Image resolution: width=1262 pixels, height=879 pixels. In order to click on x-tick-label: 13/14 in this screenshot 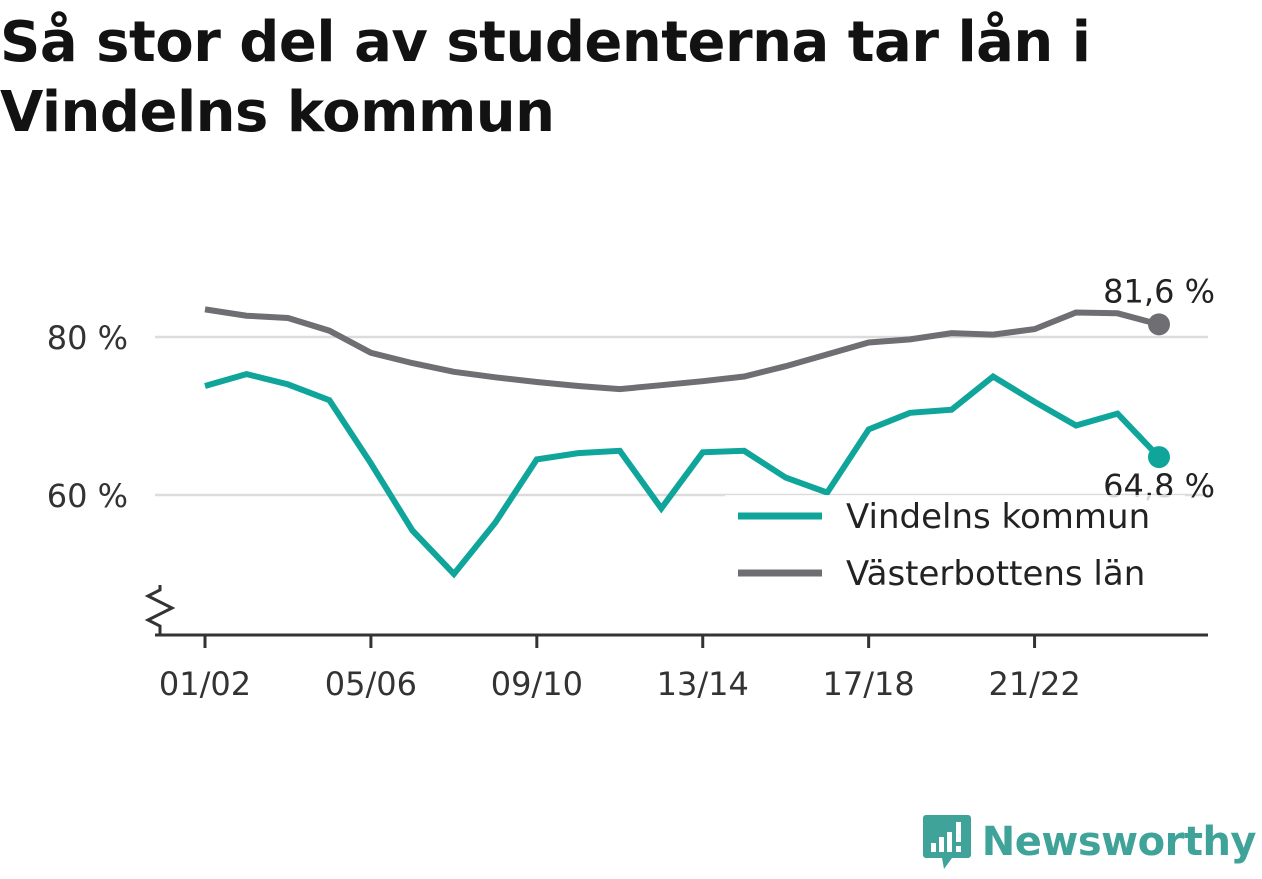, I will do `click(703, 684)`.